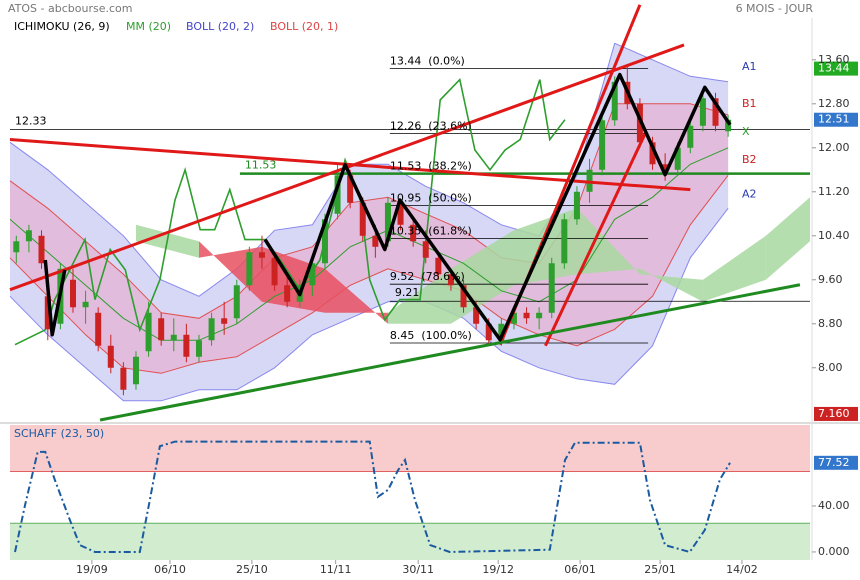 The image size is (860, 580). What do you see at coordinates (31, 121) in the screenshot?
I see `level-label: 12.33` at bounding box center [31, 121].